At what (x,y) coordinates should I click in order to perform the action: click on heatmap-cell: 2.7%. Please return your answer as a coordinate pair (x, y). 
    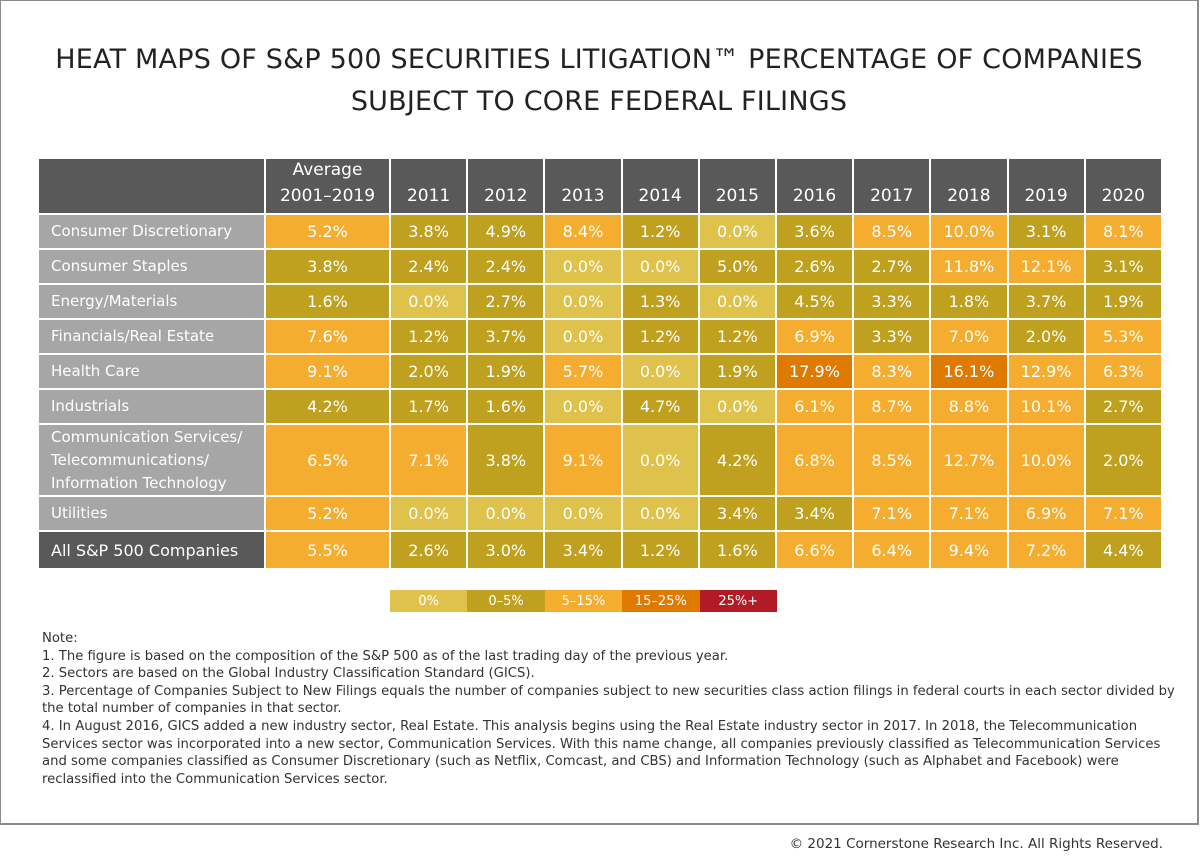
    Looking at the image, I should click on (507, 302).